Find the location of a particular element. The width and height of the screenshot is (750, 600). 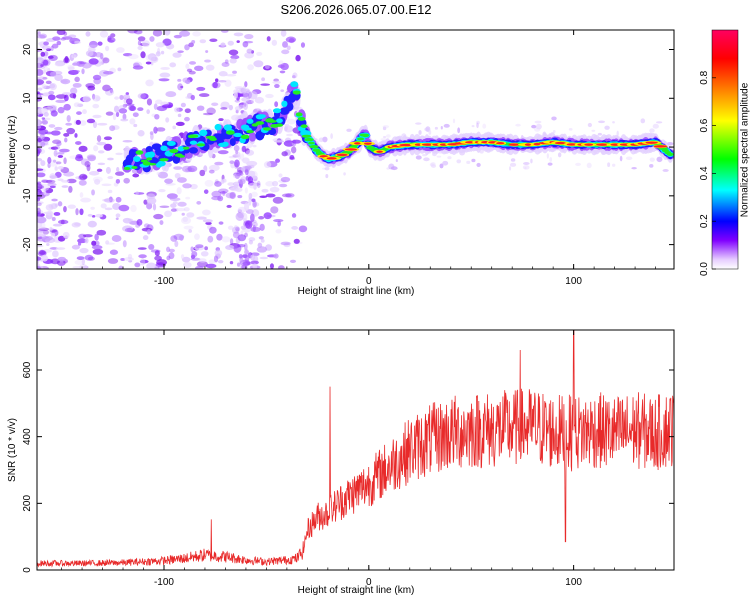

spectrogram-x-axis-label: Height of straight line (km) is located at coordinates (356, 291).